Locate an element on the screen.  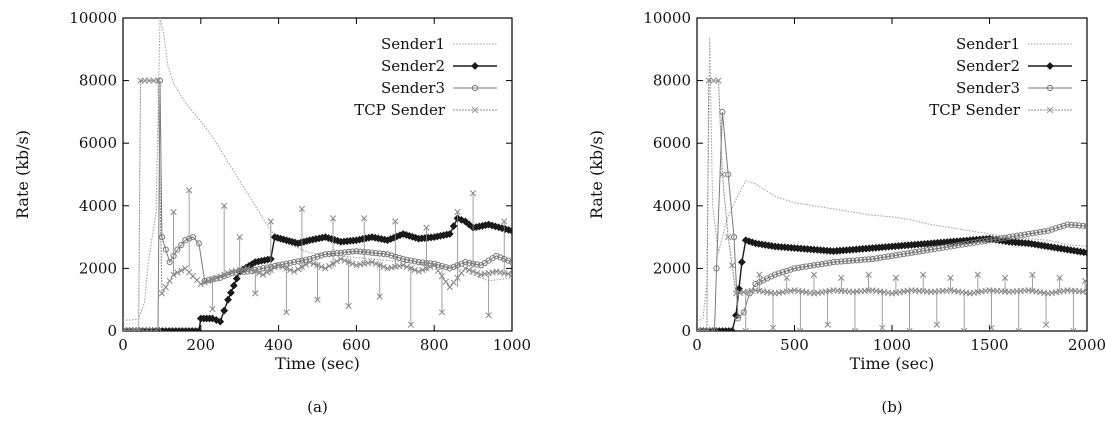
y-tick-label: 6000 is located at coordinates (98, 143).